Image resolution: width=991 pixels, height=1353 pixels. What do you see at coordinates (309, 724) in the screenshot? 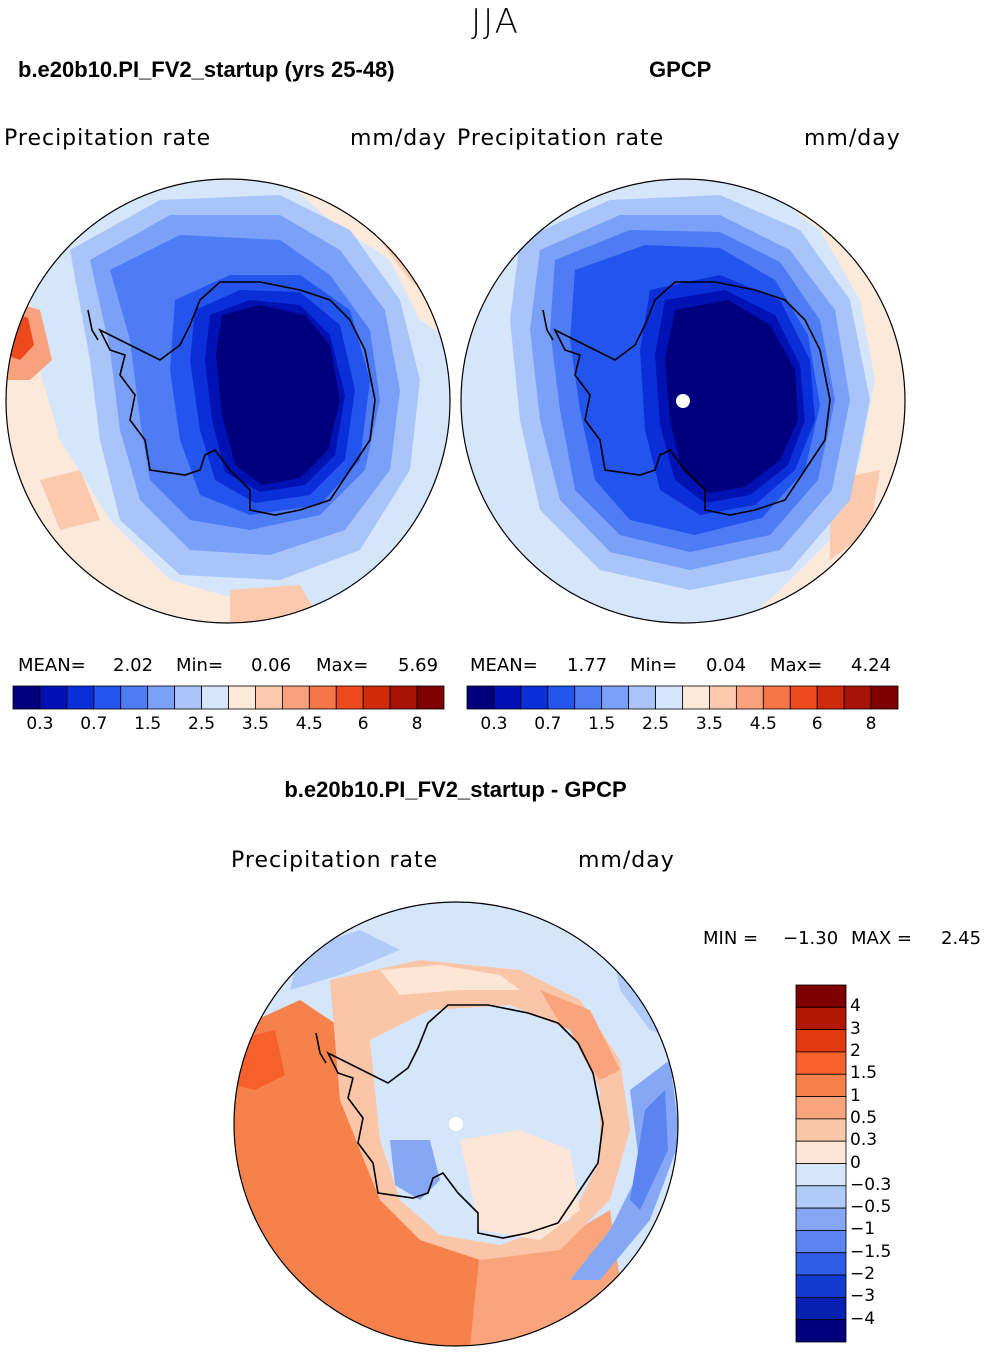
I see `model-colorbar-tick-label: 4.5` at bounding box center [309, 724].